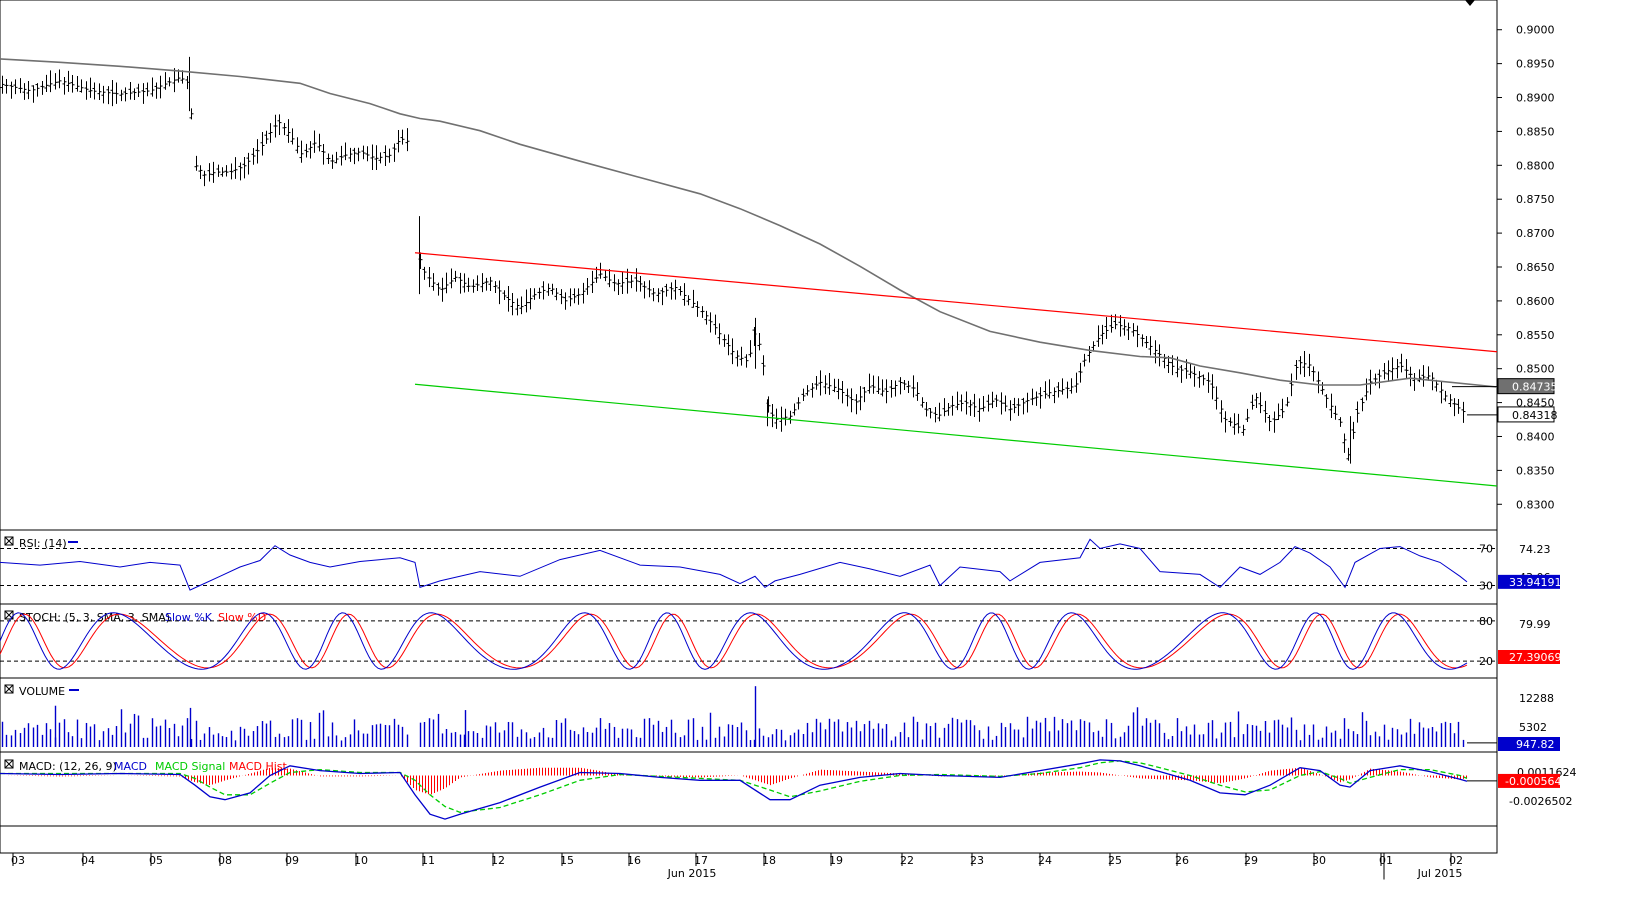 Image resolution: width=1651 pixels, height=899 pixels. Describe the element at coordinates (1535, 131) in the screenshot. I see `price-tick-label: 0.8850` at that location.